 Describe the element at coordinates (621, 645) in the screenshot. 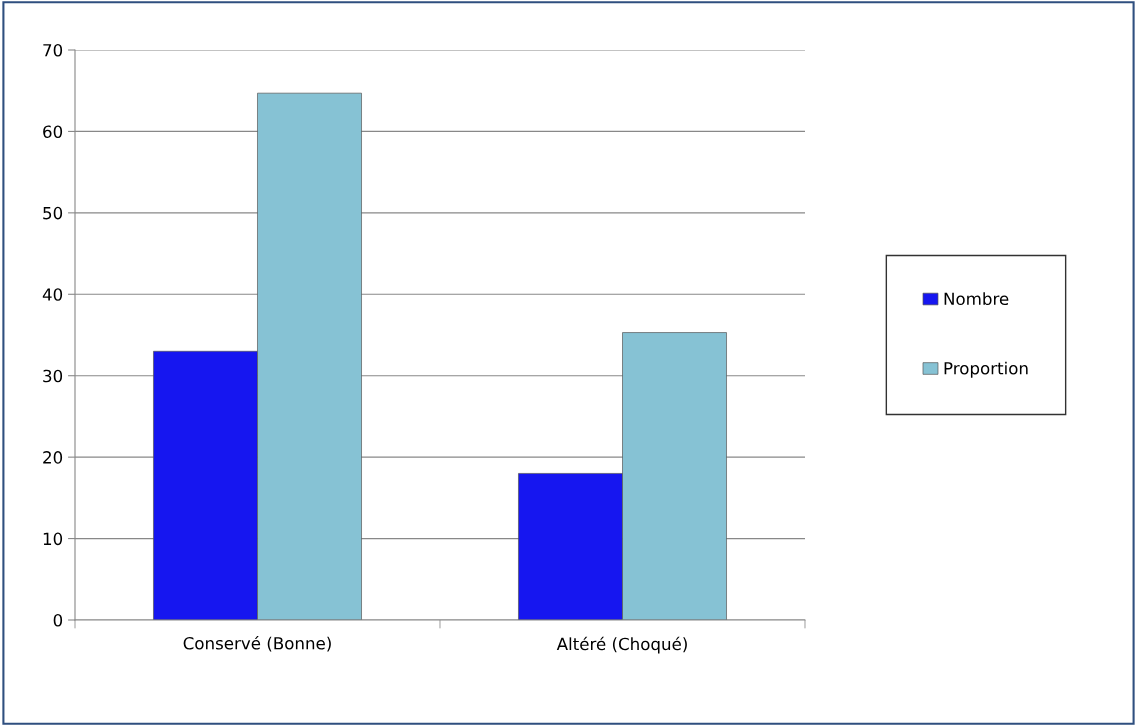

I see `x-tick-label: Altéré (Choqué)` at that location.